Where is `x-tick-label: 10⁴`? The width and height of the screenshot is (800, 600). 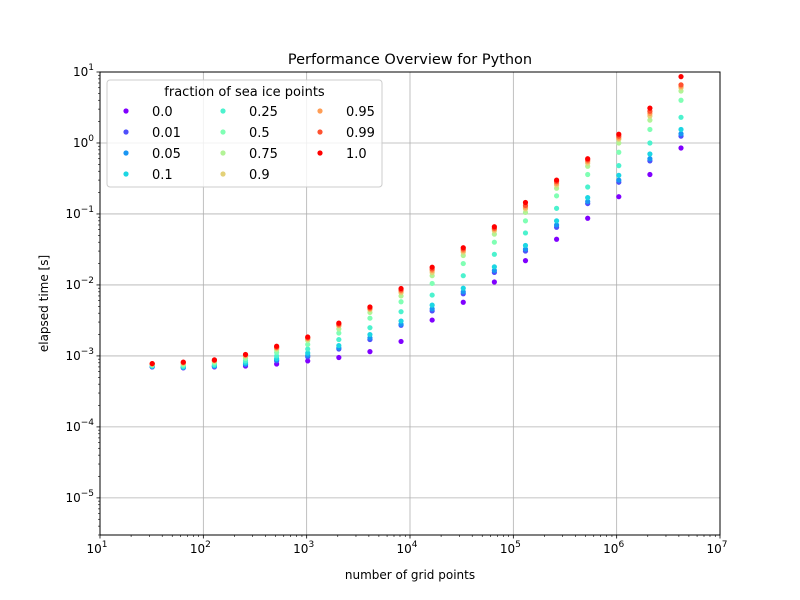
x-tick-label: 10⁴ is located at coordinates (406, 548).